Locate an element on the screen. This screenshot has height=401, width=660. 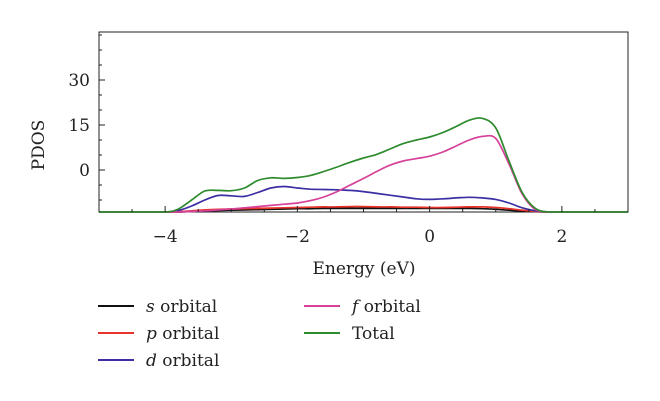
legend-label-total: Total is located at coordinates (373, 334).